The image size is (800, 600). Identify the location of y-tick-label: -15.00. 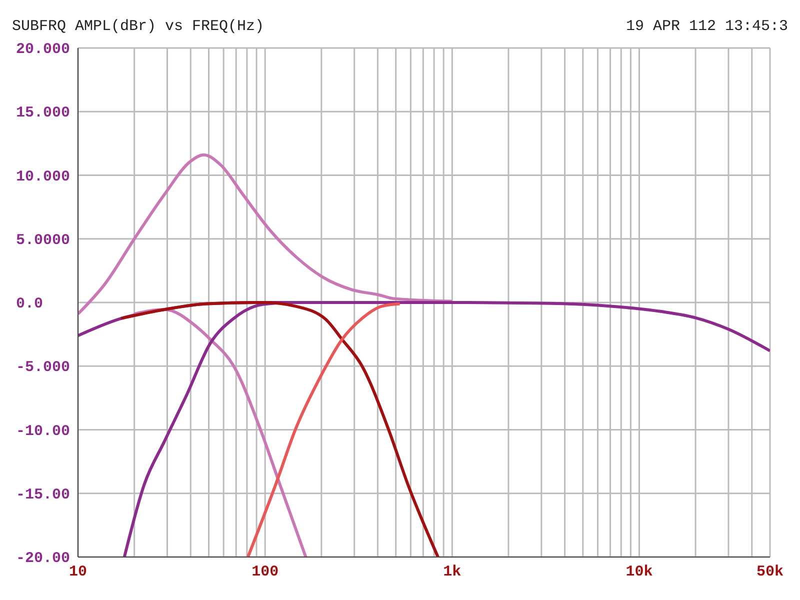
(43, 495).